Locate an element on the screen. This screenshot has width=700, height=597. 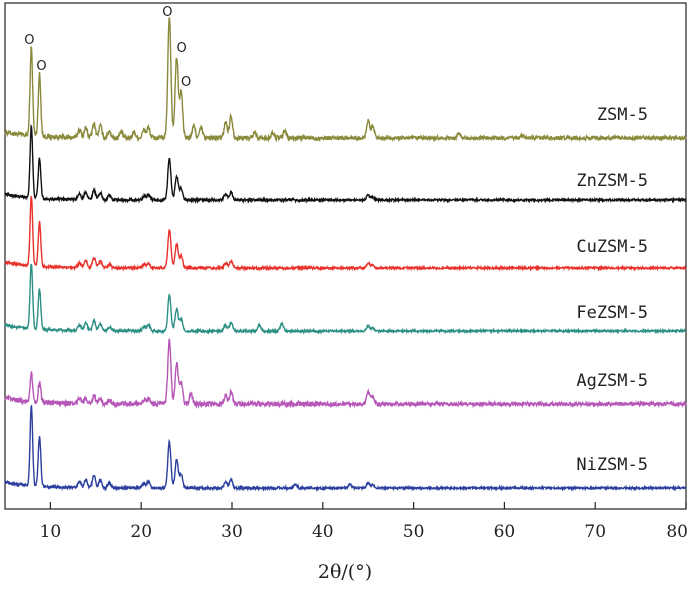
peak-marker-1: O is located at coordinates (41, 66).